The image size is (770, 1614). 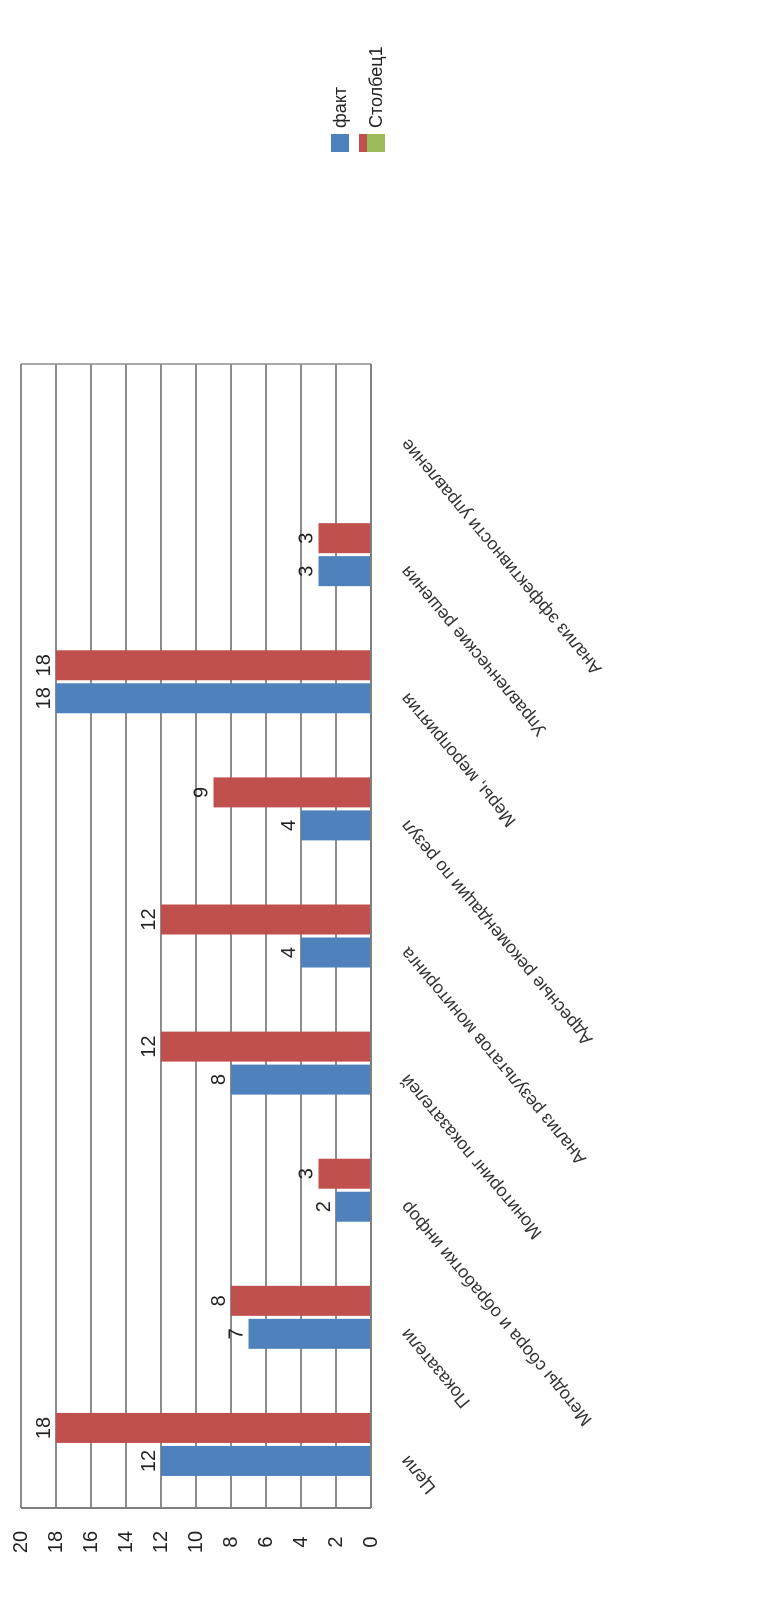 What do you see at coordinates (21, 1542) in the screenshot?
I see `value-tick-label: 20` at bounding box center [21, 1542].